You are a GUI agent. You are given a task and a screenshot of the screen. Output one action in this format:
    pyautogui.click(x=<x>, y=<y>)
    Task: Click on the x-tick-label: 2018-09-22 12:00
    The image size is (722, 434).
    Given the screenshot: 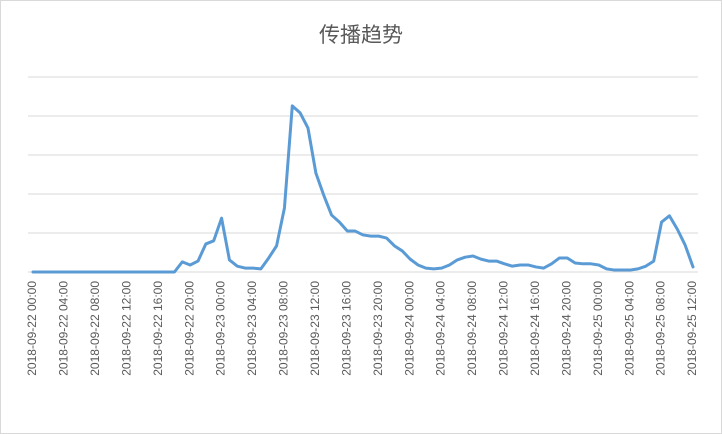 What is the action you would take?
    pyautogui.click(x=126, y=328)
    